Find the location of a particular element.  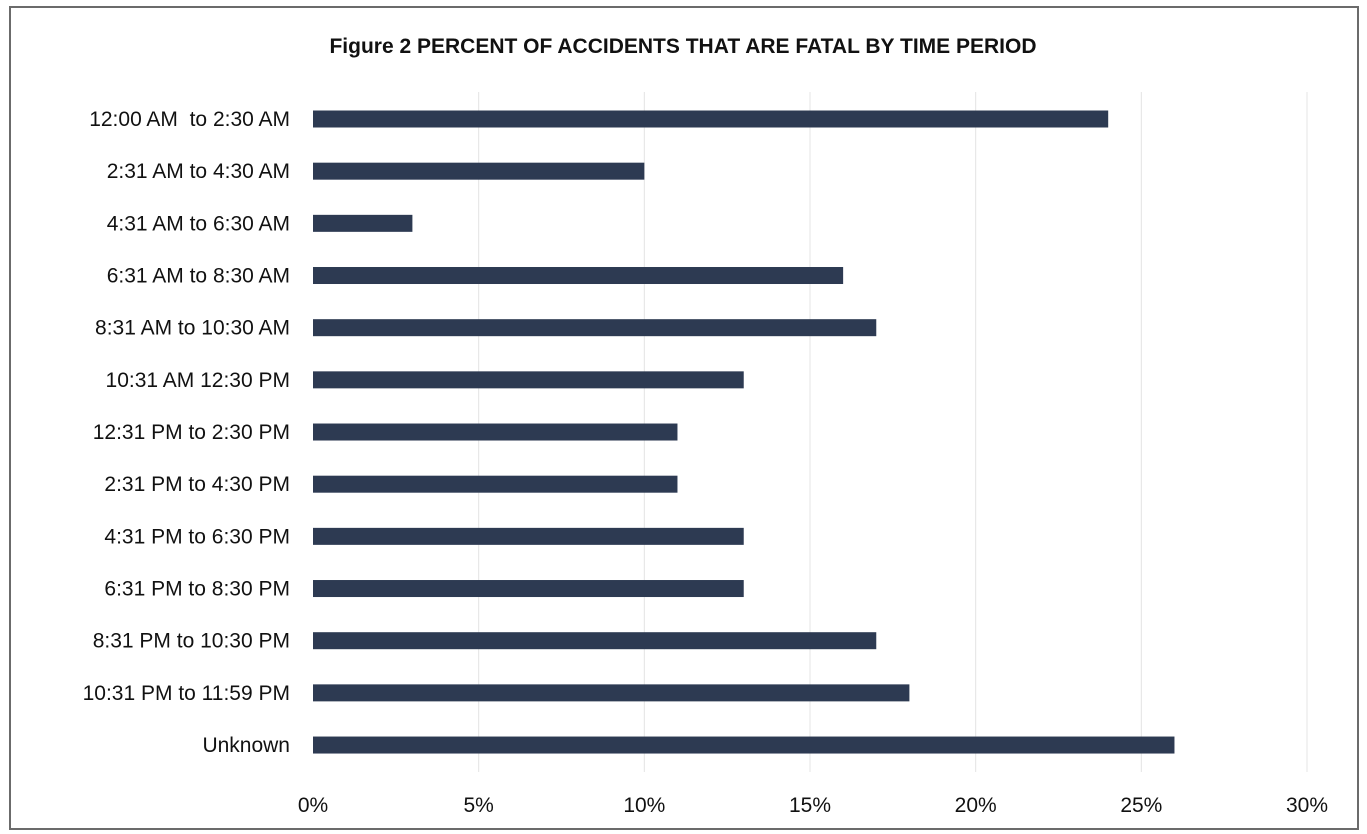

category-label: 6:31 PM to 8:30 PM is located at coordinates (197, 589).